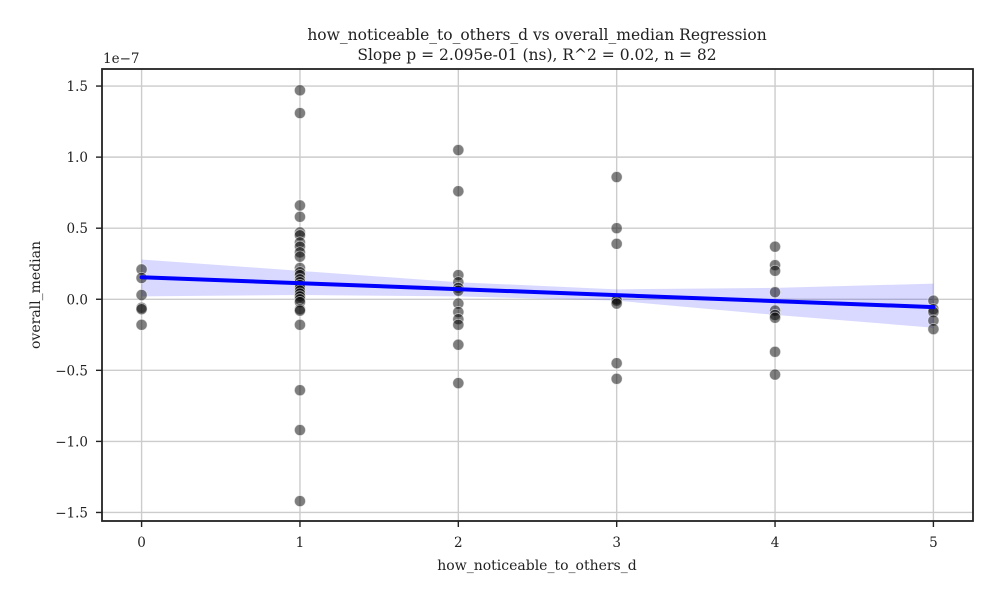 The image size is (1000, 600). I want to click on y-tick-label: −1.0, so click(71, 442).